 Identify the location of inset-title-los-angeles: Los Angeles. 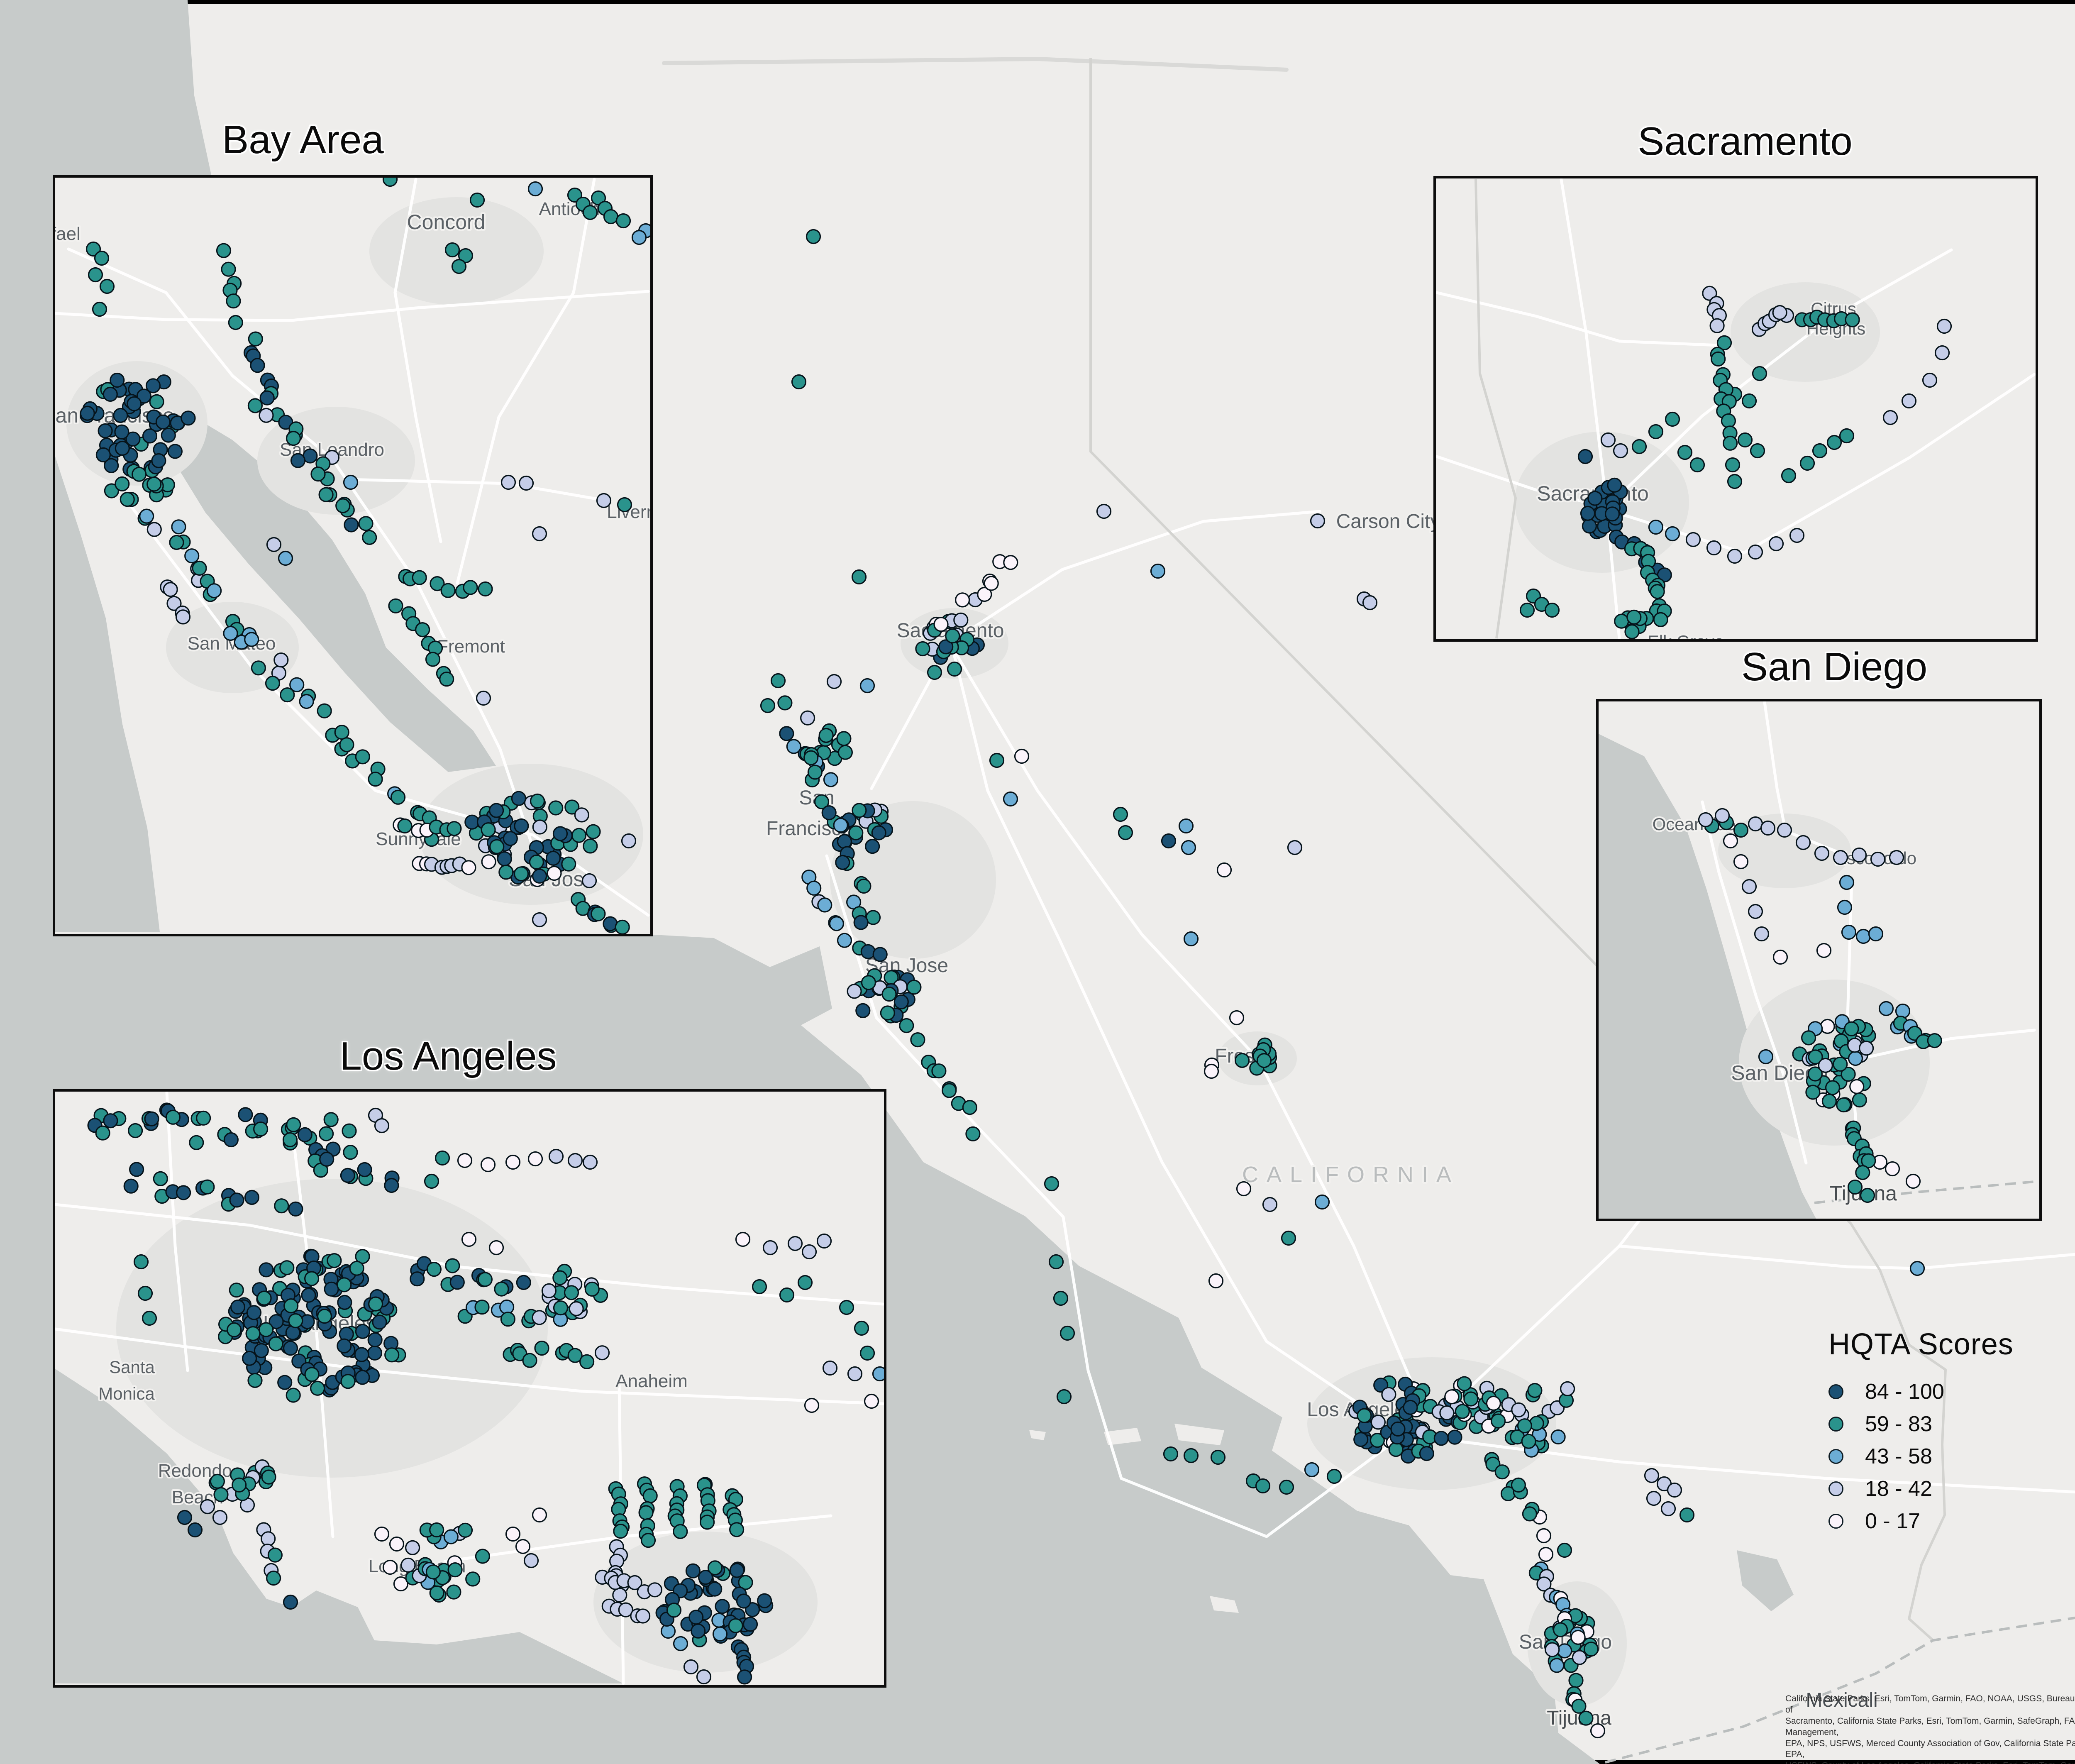
(448, 1056).